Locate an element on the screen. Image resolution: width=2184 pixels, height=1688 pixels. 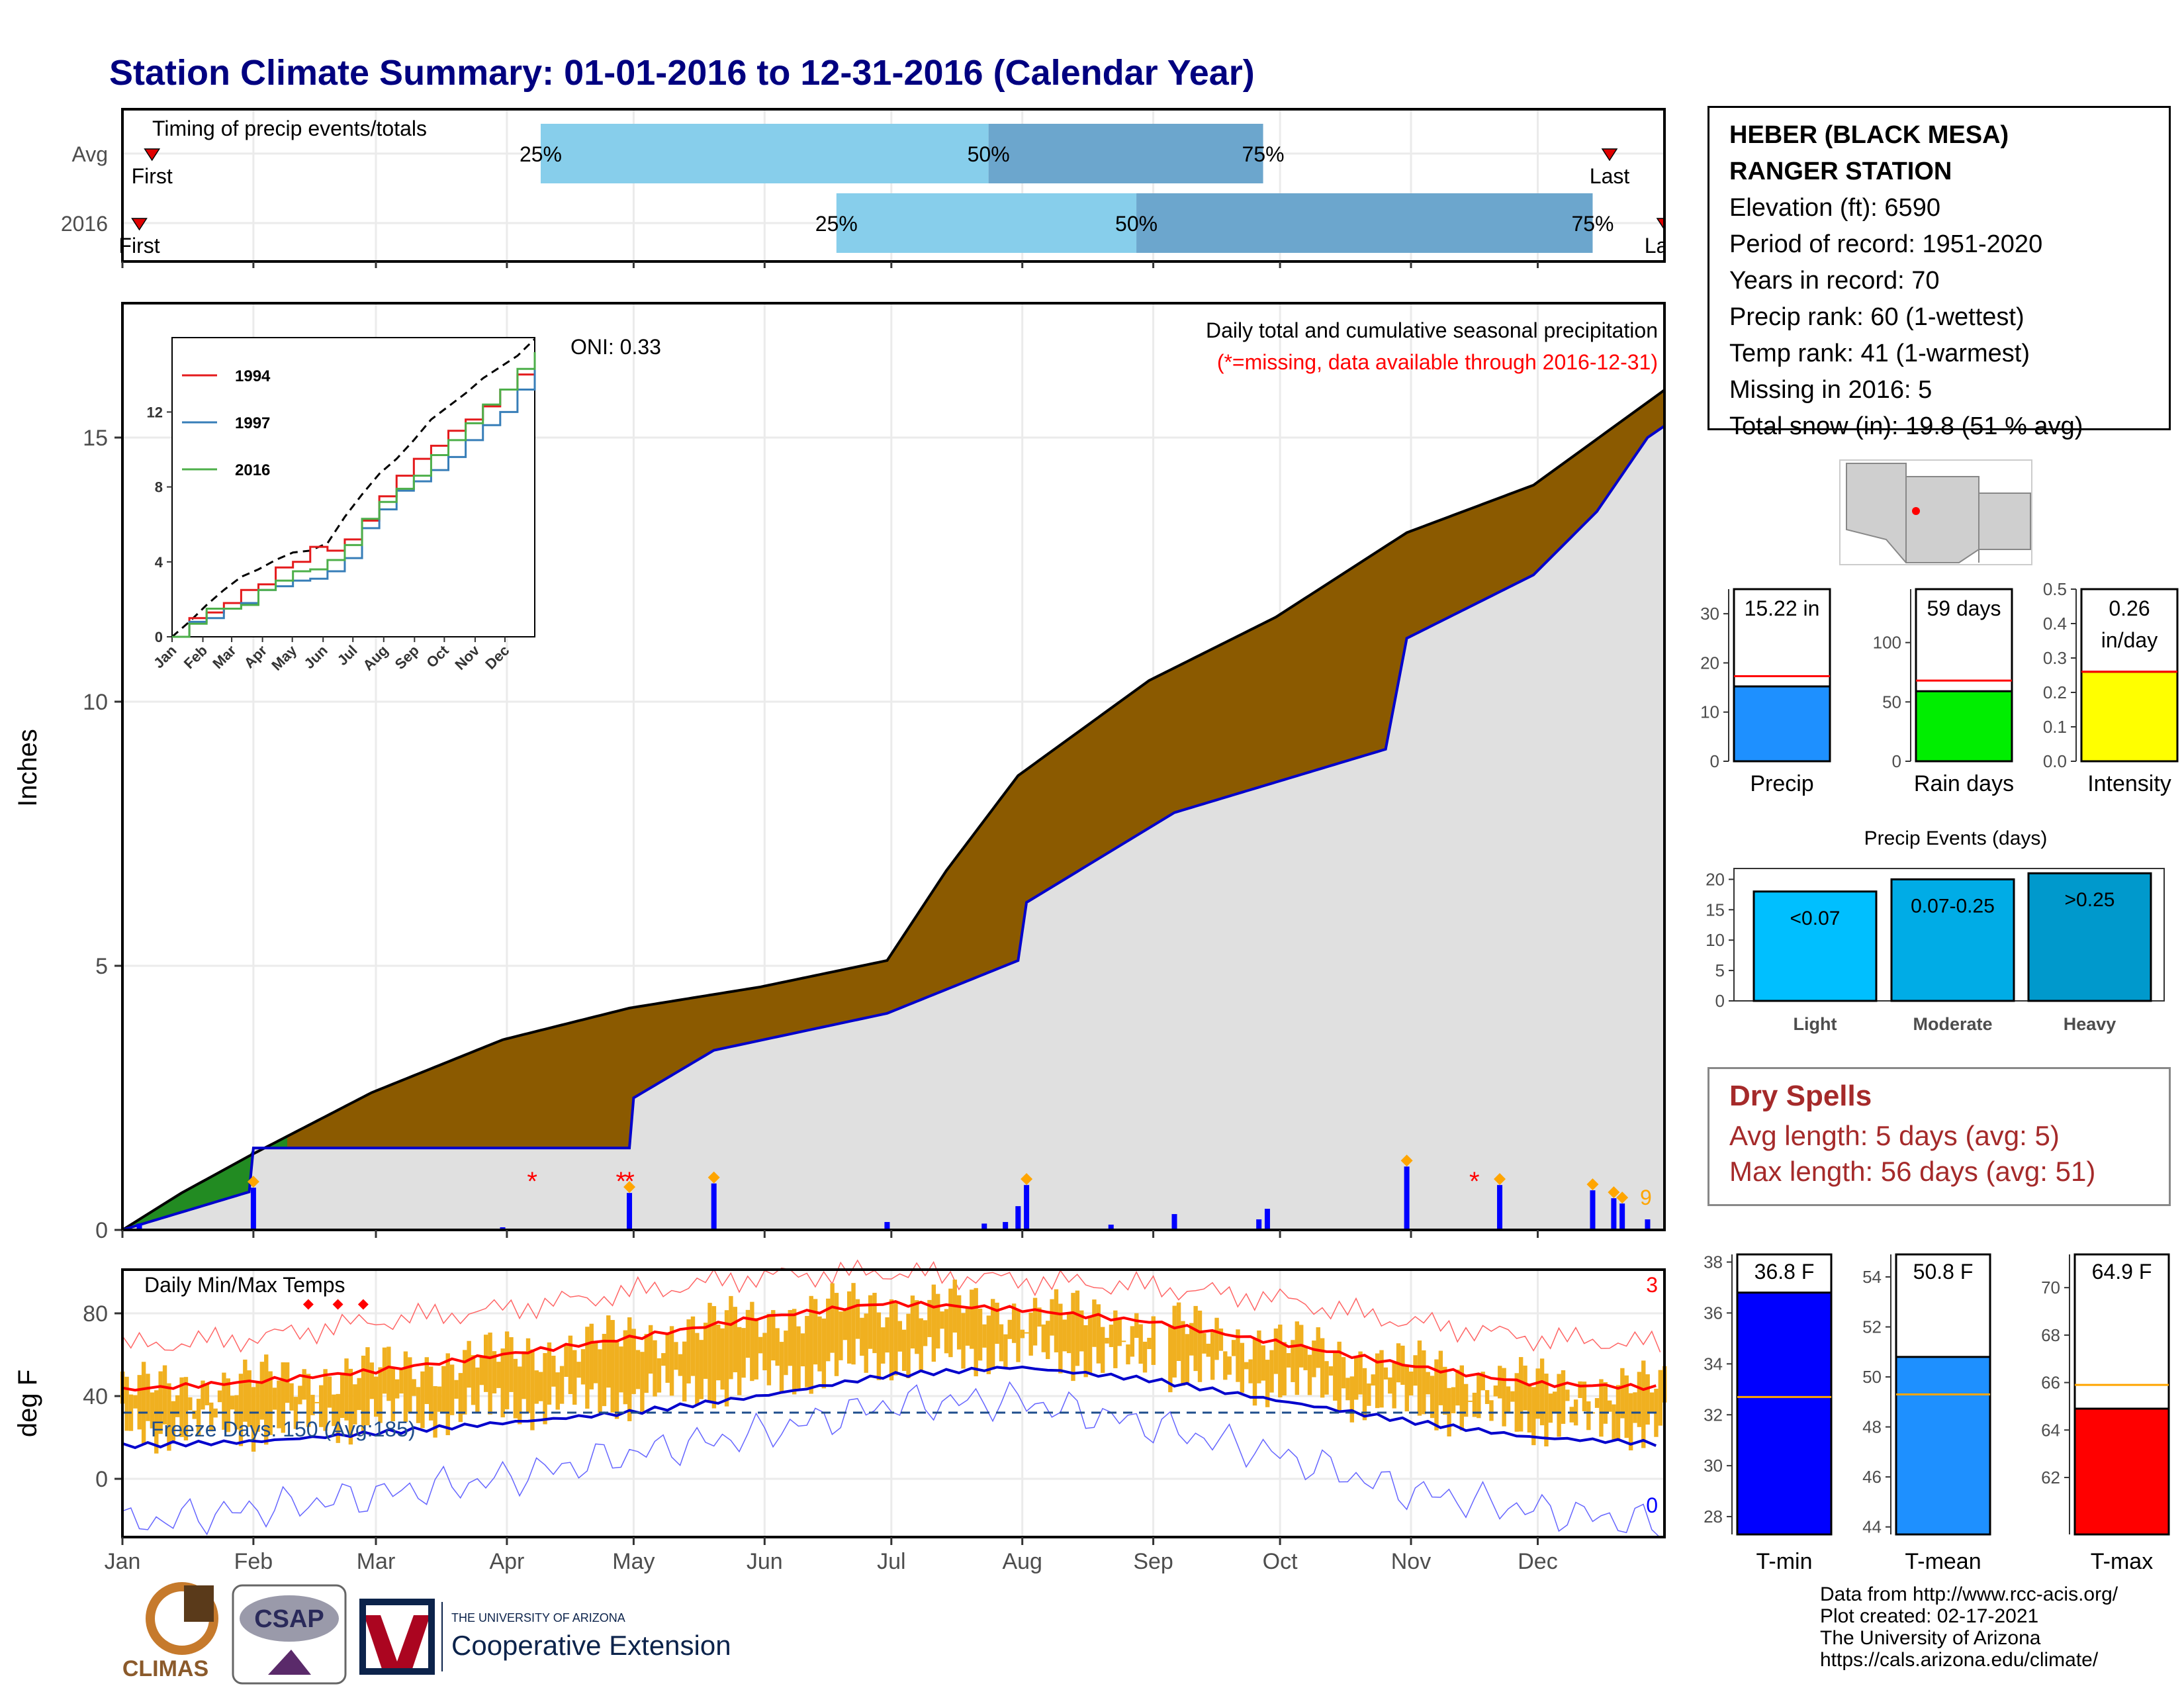
timing-heading: Timing of precip events/totals is located at coordinates (289, 128).